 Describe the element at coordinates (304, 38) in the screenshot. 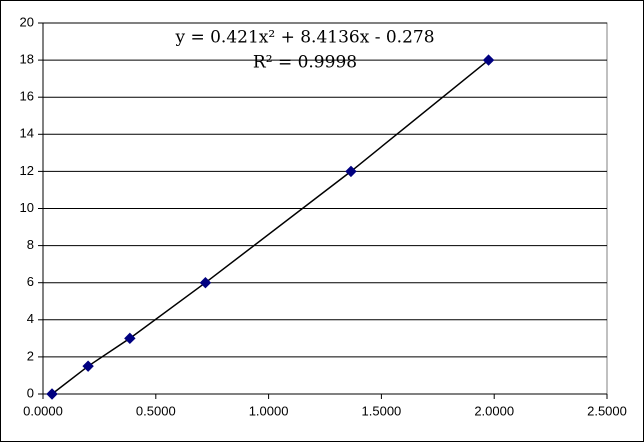

I see `equation: y = 0.421x² + 8.4136x - 0.278` at that location.